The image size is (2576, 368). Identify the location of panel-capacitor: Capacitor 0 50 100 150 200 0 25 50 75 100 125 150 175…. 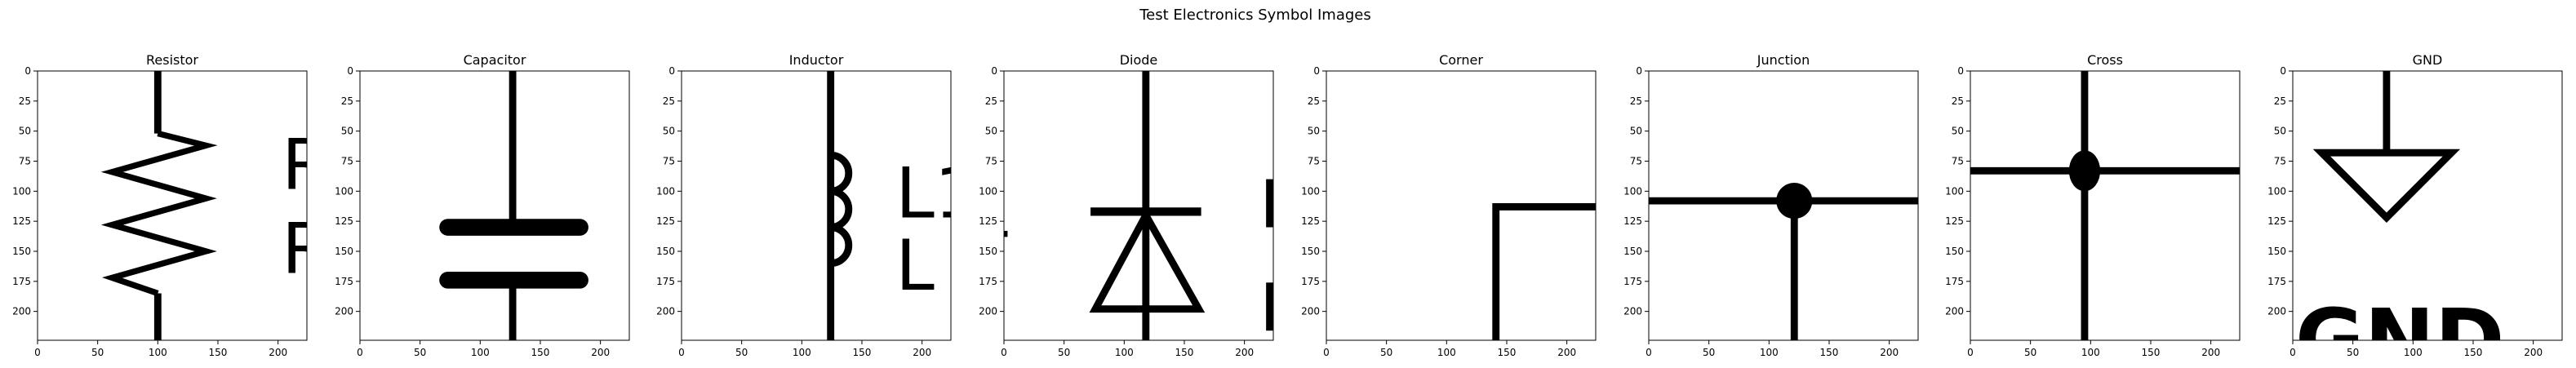
(482, 205).